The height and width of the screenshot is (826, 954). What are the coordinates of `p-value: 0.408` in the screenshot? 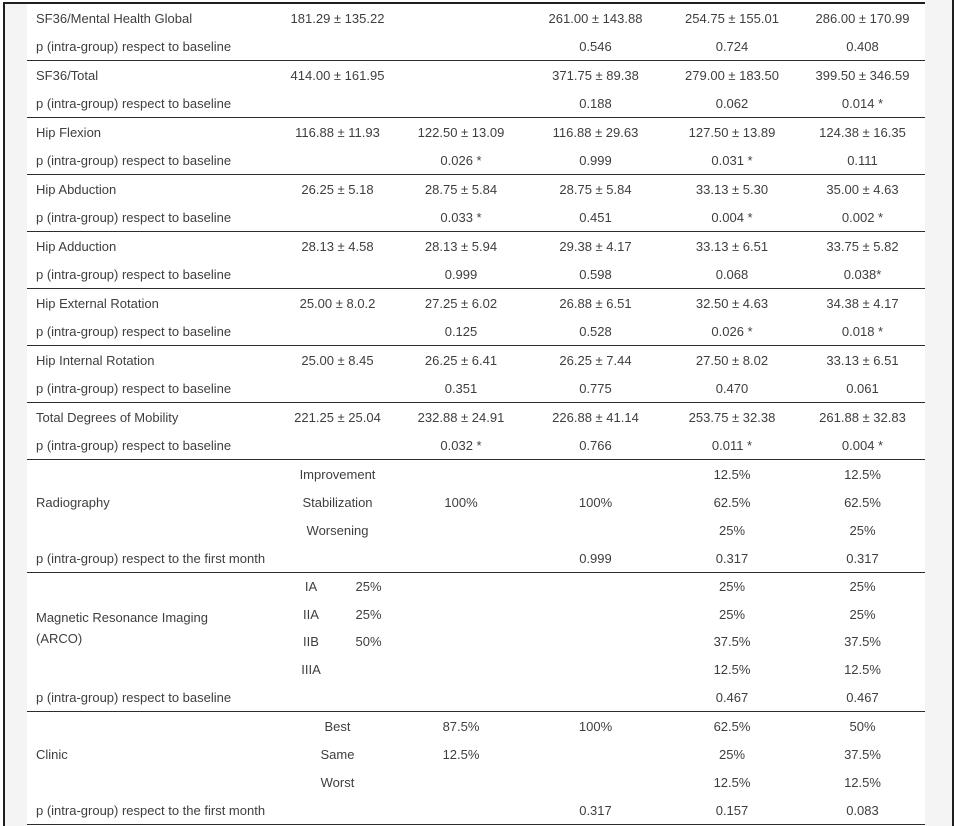 It's located at (862, 46).